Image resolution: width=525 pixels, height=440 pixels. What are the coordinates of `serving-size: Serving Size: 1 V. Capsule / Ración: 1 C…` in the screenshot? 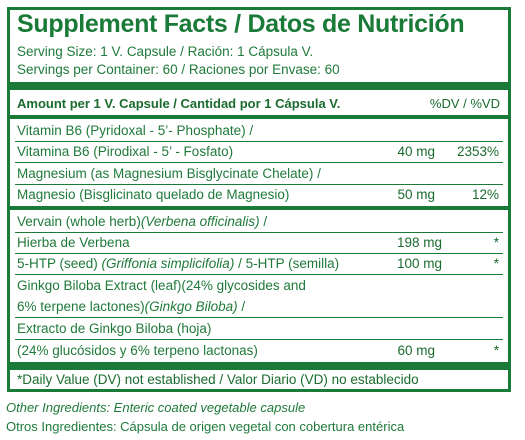 It's located at (165, 51).